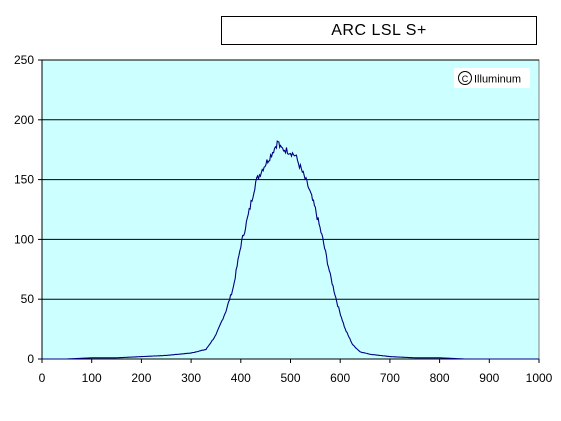 The width and height of the screenshot is (561, 421). What do you see at coordinates (539, 378) in the screenshot?
I see `x-tick-label: 1000` at bounding box center [539, 378].